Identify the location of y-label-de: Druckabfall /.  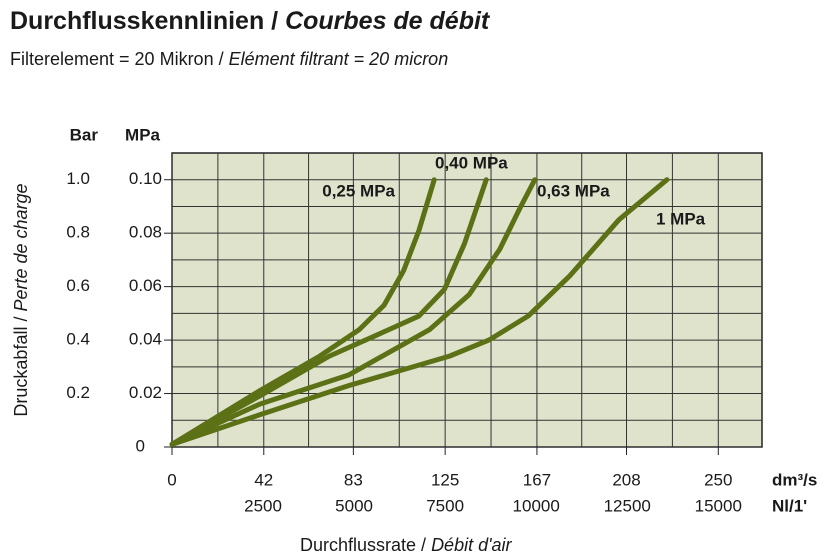
(21, 367).